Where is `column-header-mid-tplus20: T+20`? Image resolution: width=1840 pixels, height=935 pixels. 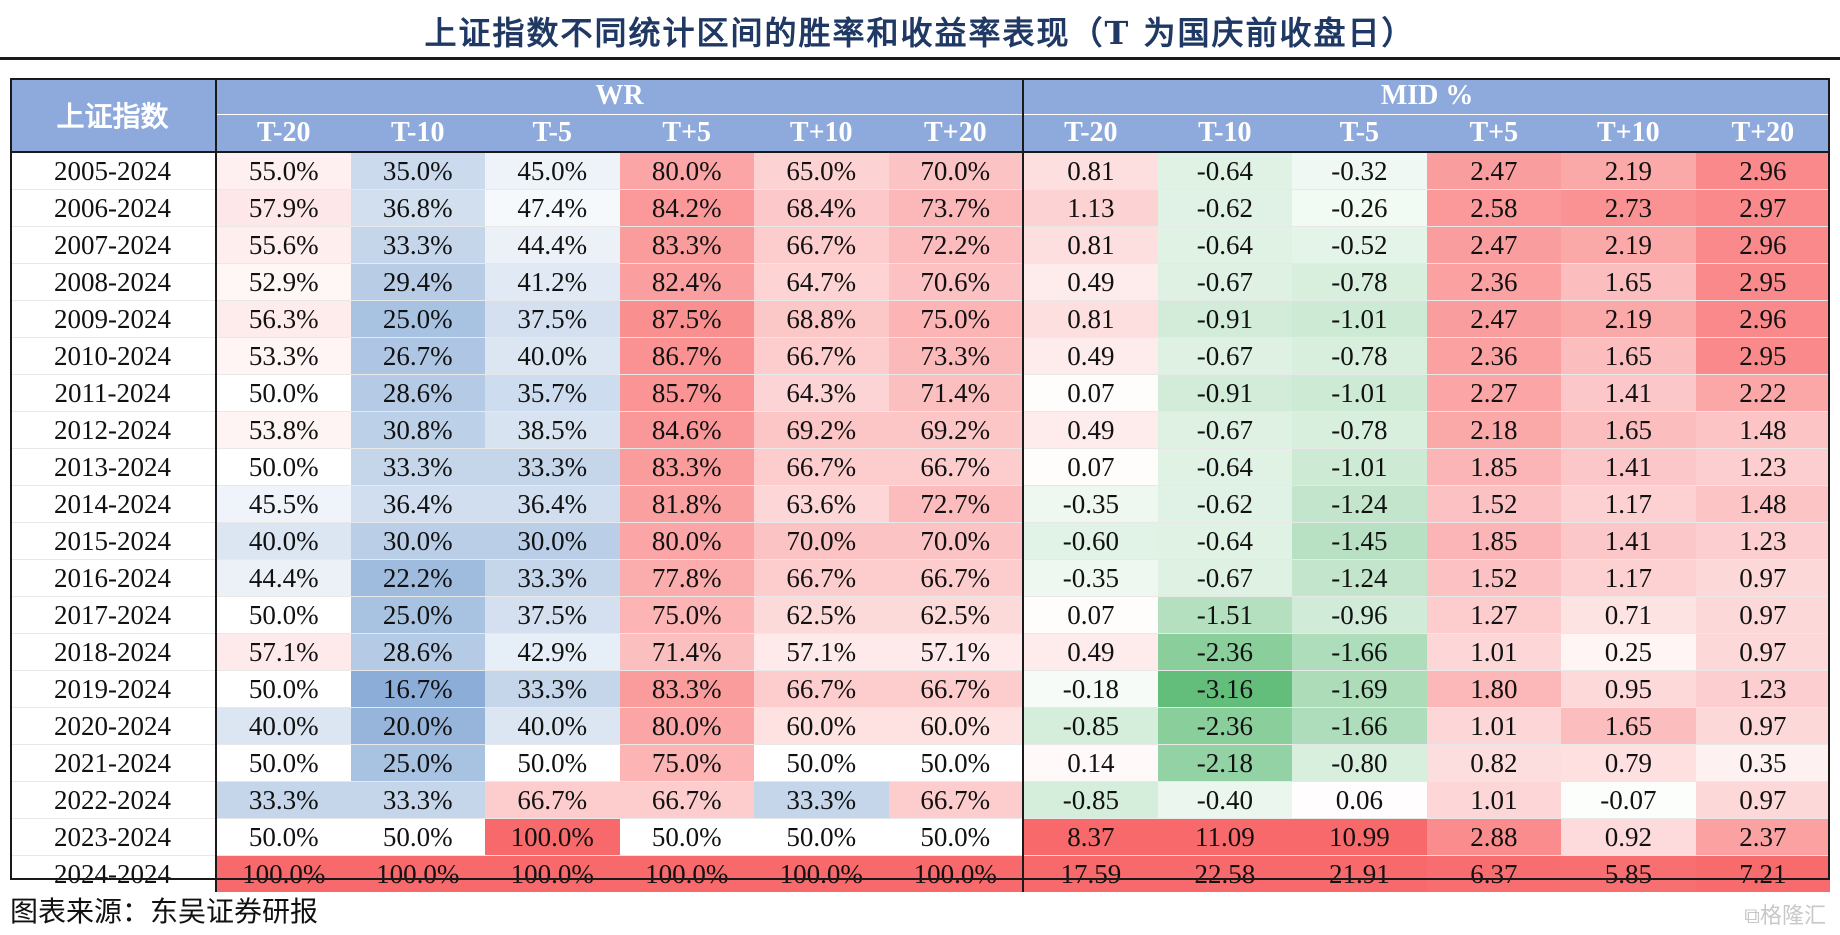
column-header-mid-tplus20: T+20 is located at coordinates (1763, 133).